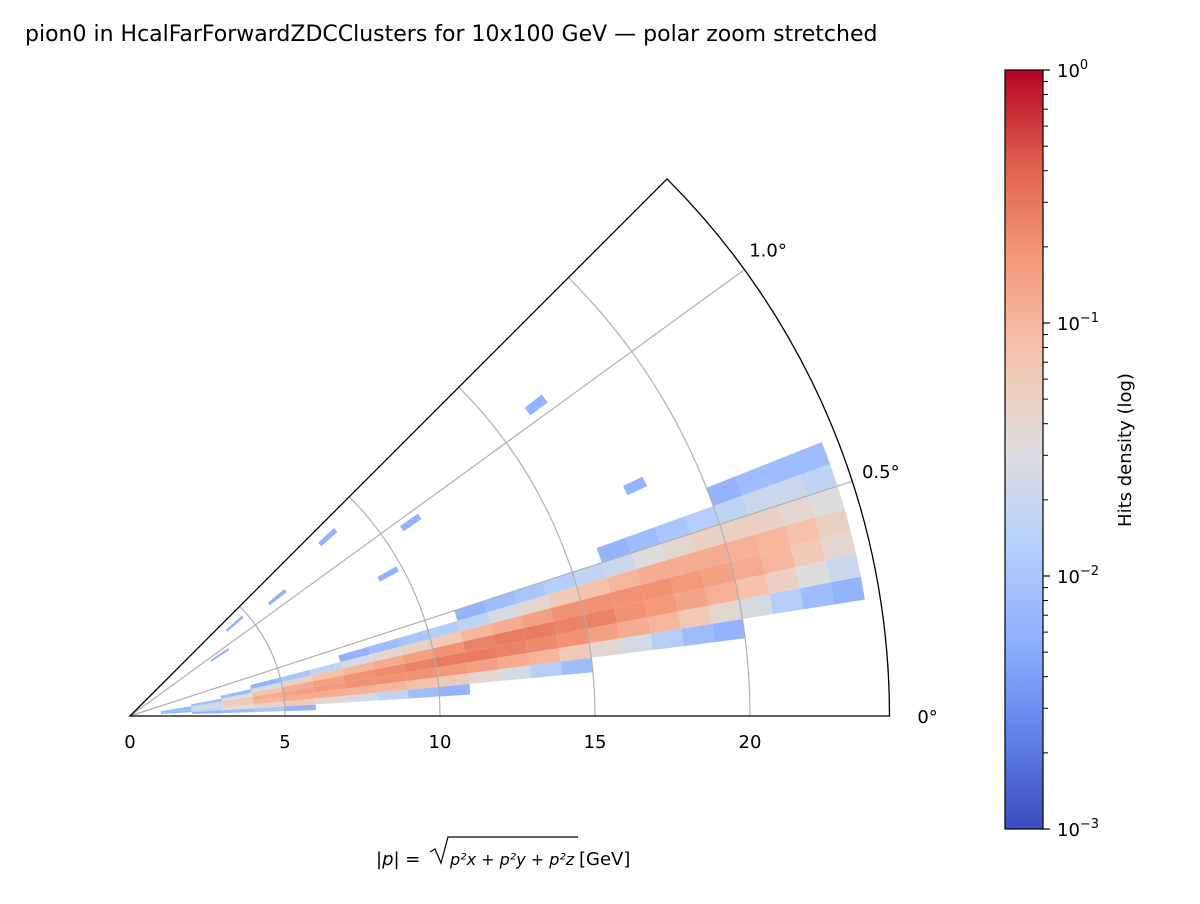 The height and width of the screenshot is (904, 1200). Describe the element at coordinates (604, 859) in the screenshot. I see `xlabel-unit: [GeV]` at that location.